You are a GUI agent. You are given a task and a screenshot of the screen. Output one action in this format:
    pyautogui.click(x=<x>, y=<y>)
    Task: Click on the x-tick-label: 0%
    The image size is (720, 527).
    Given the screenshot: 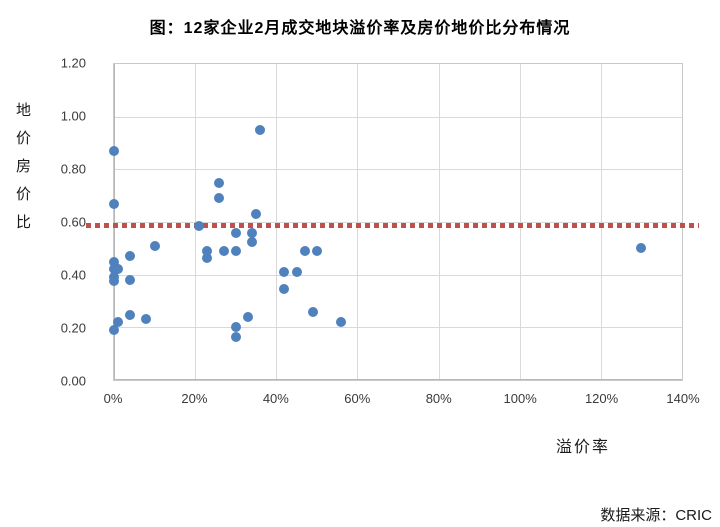 What is the action you would take?
    pyautogui.click(x=113, y=398)
    